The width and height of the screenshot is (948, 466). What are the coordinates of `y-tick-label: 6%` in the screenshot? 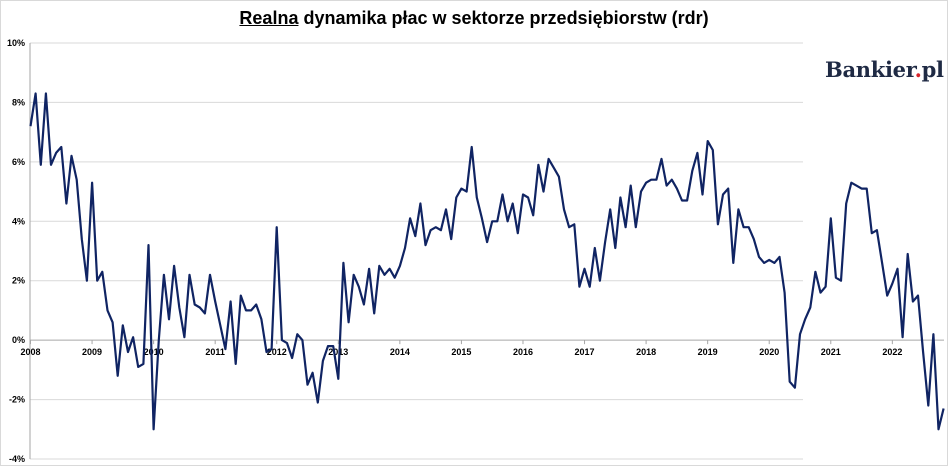 It's located at (18, 162).